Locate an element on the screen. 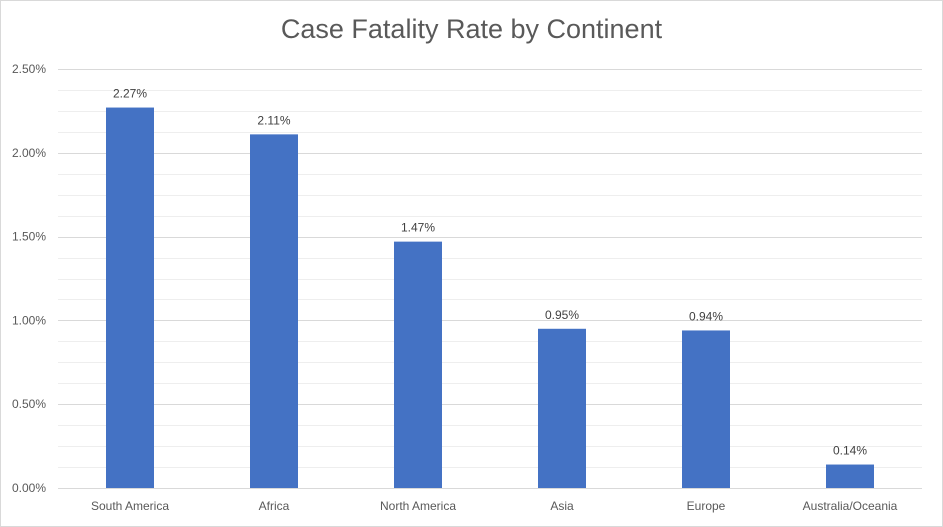 This screenshot has width=943, height=527. chart-title: Case Fatality Rate by Continent is located at coordinates (471, 29).